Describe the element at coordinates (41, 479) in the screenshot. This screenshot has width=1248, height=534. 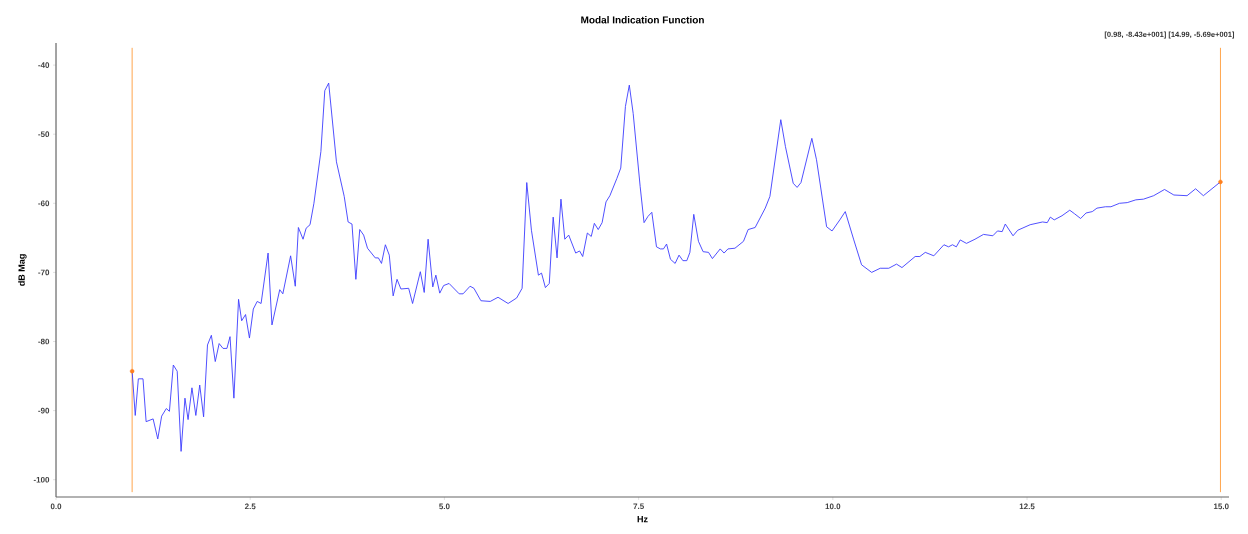
I see `y-tick-label: -100` at that location.